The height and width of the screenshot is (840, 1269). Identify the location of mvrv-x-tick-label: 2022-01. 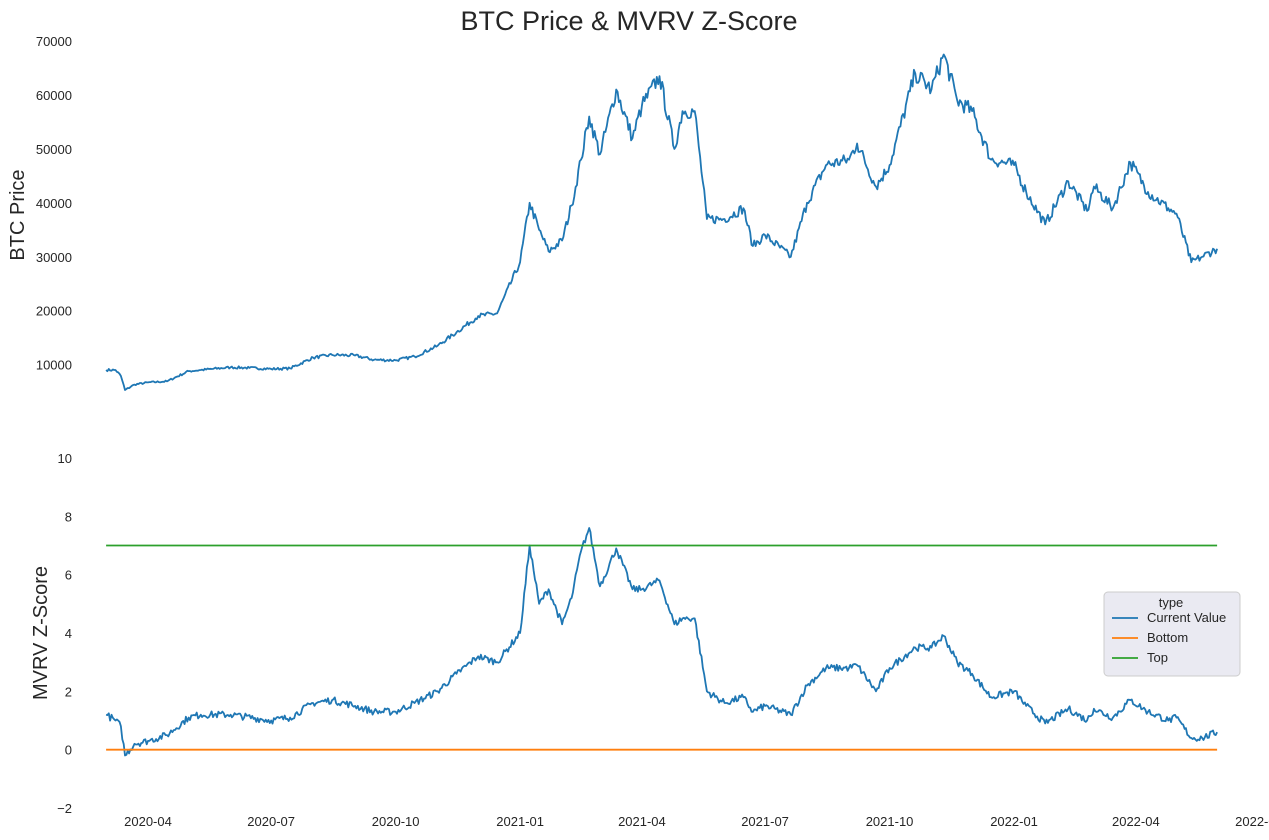
(1014, 821).